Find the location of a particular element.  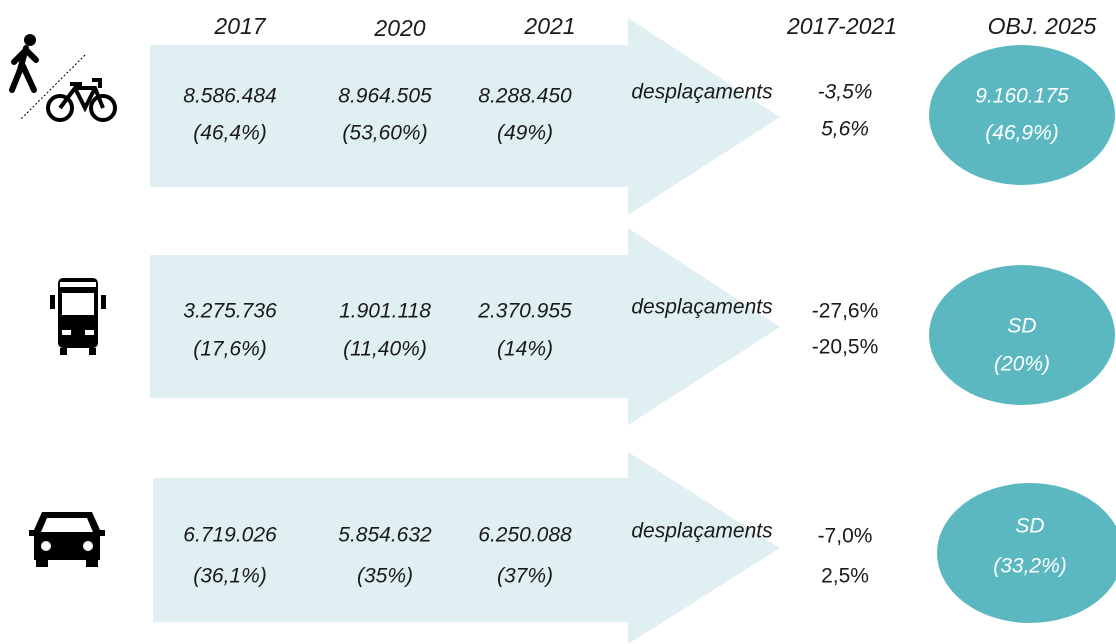

change: -27,6% is located at coordinates (845, 311).